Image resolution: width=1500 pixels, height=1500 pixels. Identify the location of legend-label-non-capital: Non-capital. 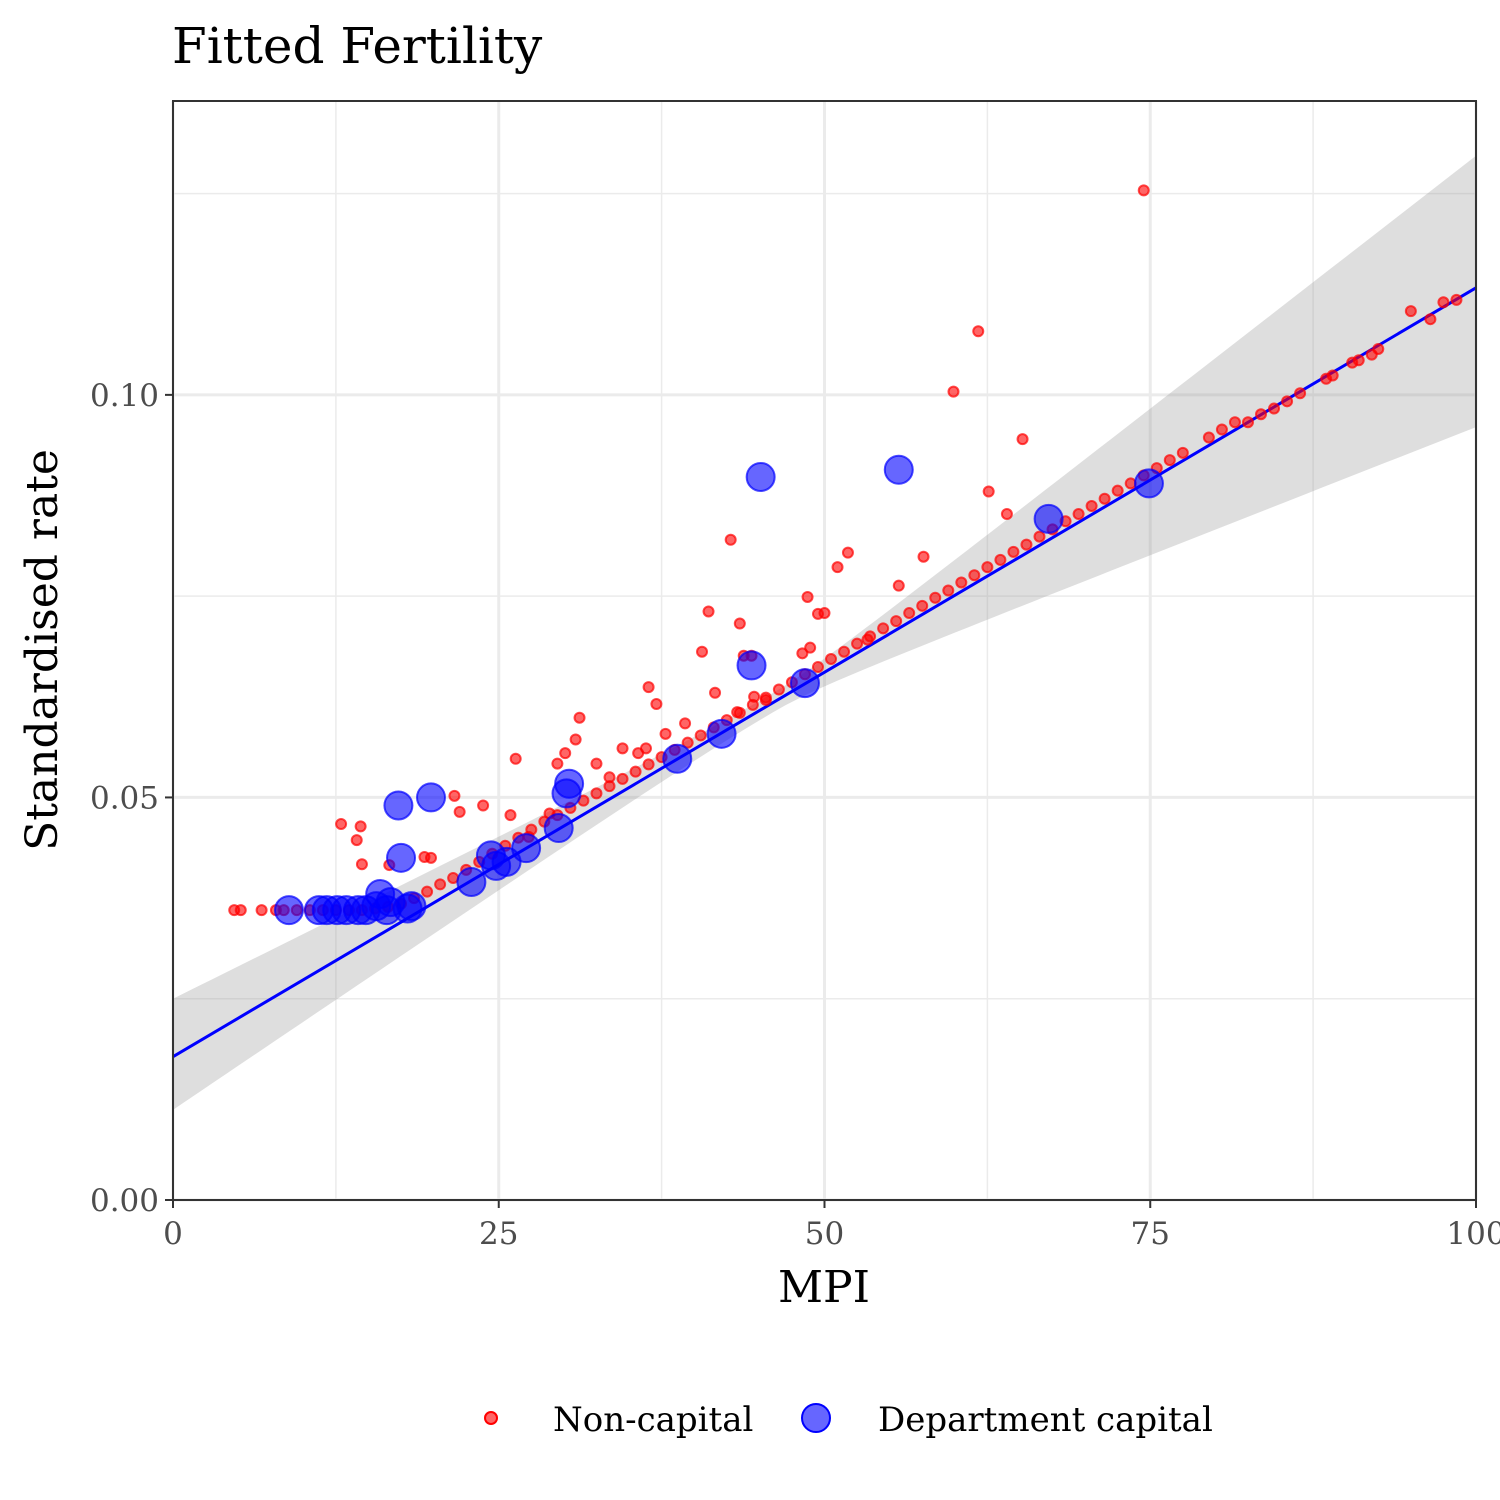
(653, 1420).